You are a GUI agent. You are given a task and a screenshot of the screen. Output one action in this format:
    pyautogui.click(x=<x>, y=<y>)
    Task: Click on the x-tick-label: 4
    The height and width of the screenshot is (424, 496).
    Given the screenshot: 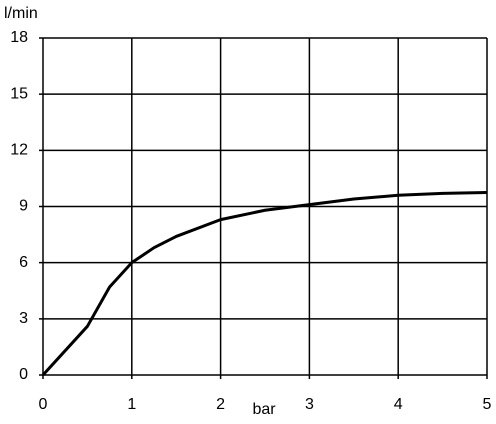 What is the action you would take?
    pyautogui.click(x=398, y=404)
    